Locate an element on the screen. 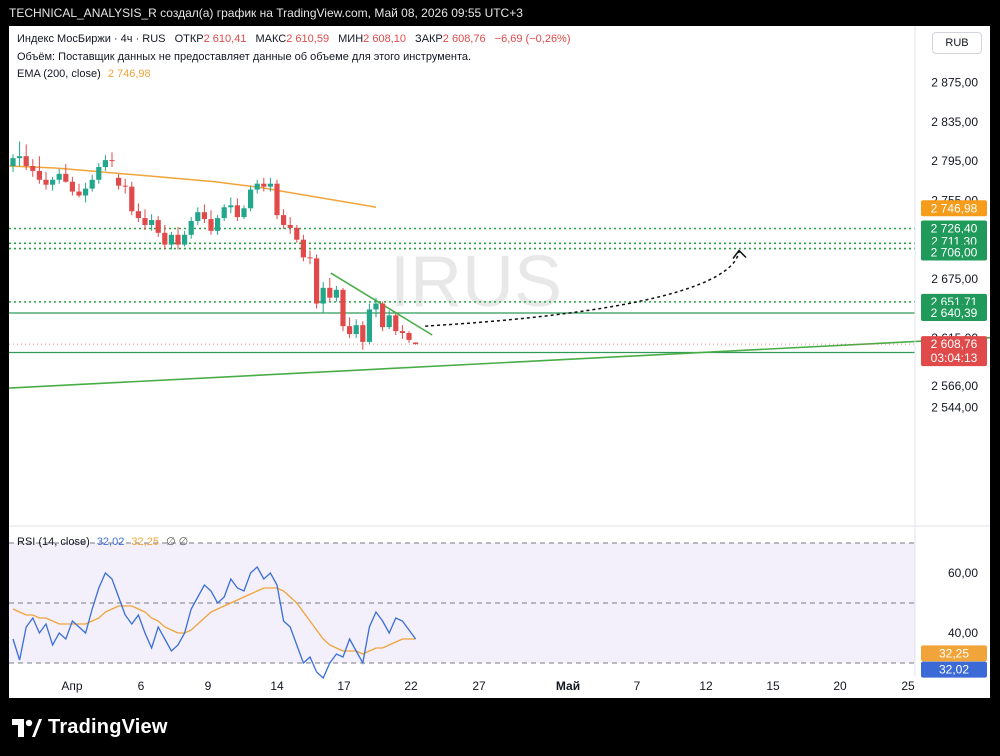 This screenshot has height=756, width=1000. time-axis-tick-label: Апр is located at coordinates (72, 686).